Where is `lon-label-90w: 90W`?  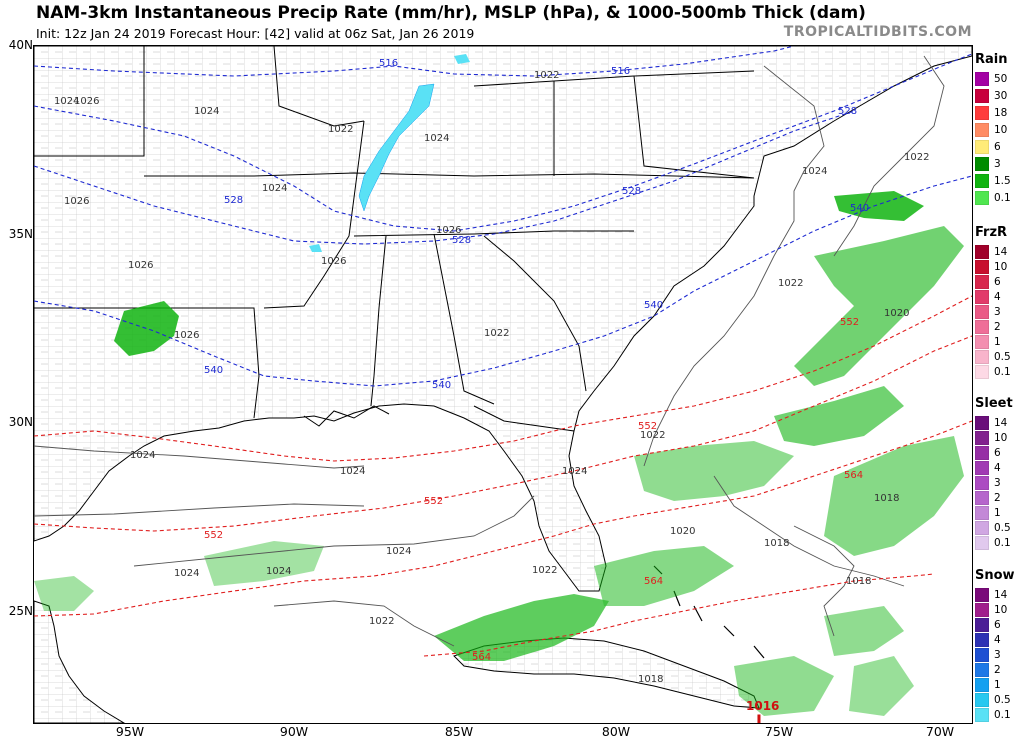
lon-label-90w: 90W is located at coordinates (294, 731).